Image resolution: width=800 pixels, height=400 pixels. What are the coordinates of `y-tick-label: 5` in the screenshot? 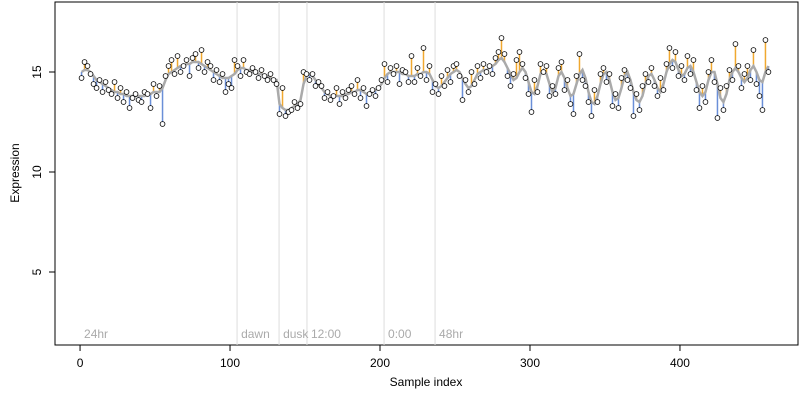 It's located at (37, 271).